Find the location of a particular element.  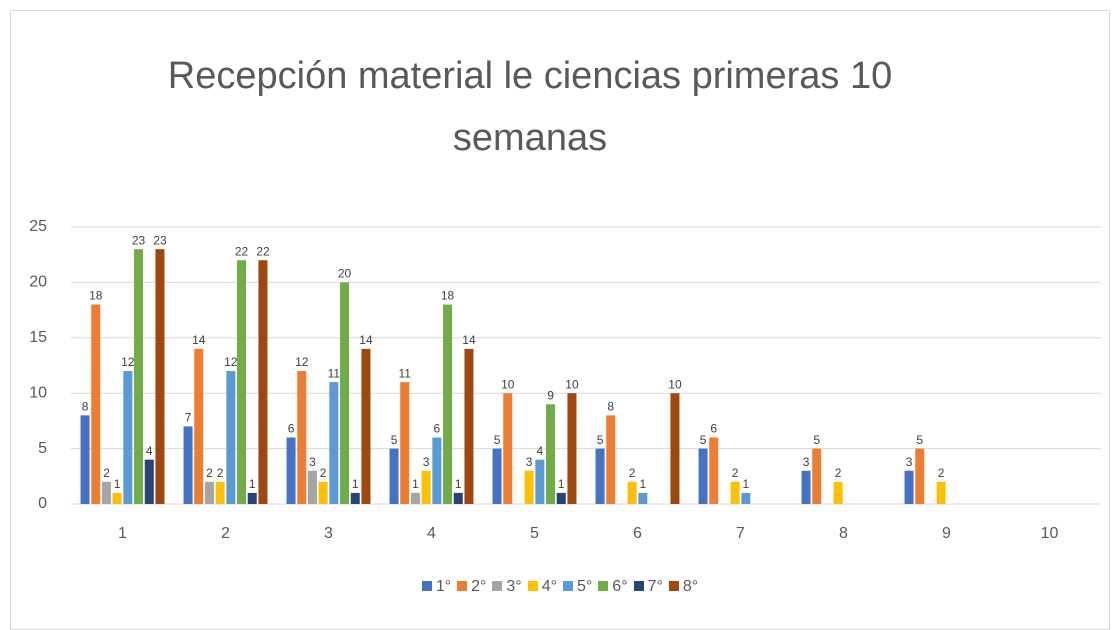

legend-item: 5° is located at coordinates (577, 587).